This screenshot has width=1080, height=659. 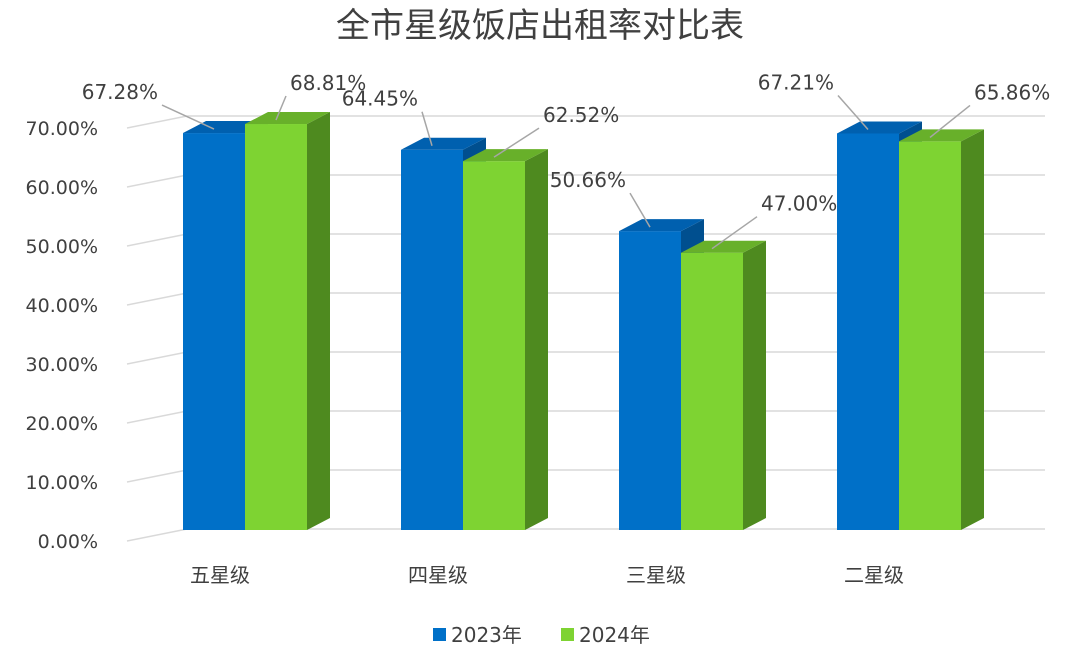 I want to click on y-tick-label: 50.00%, so click(x=62, y=247).